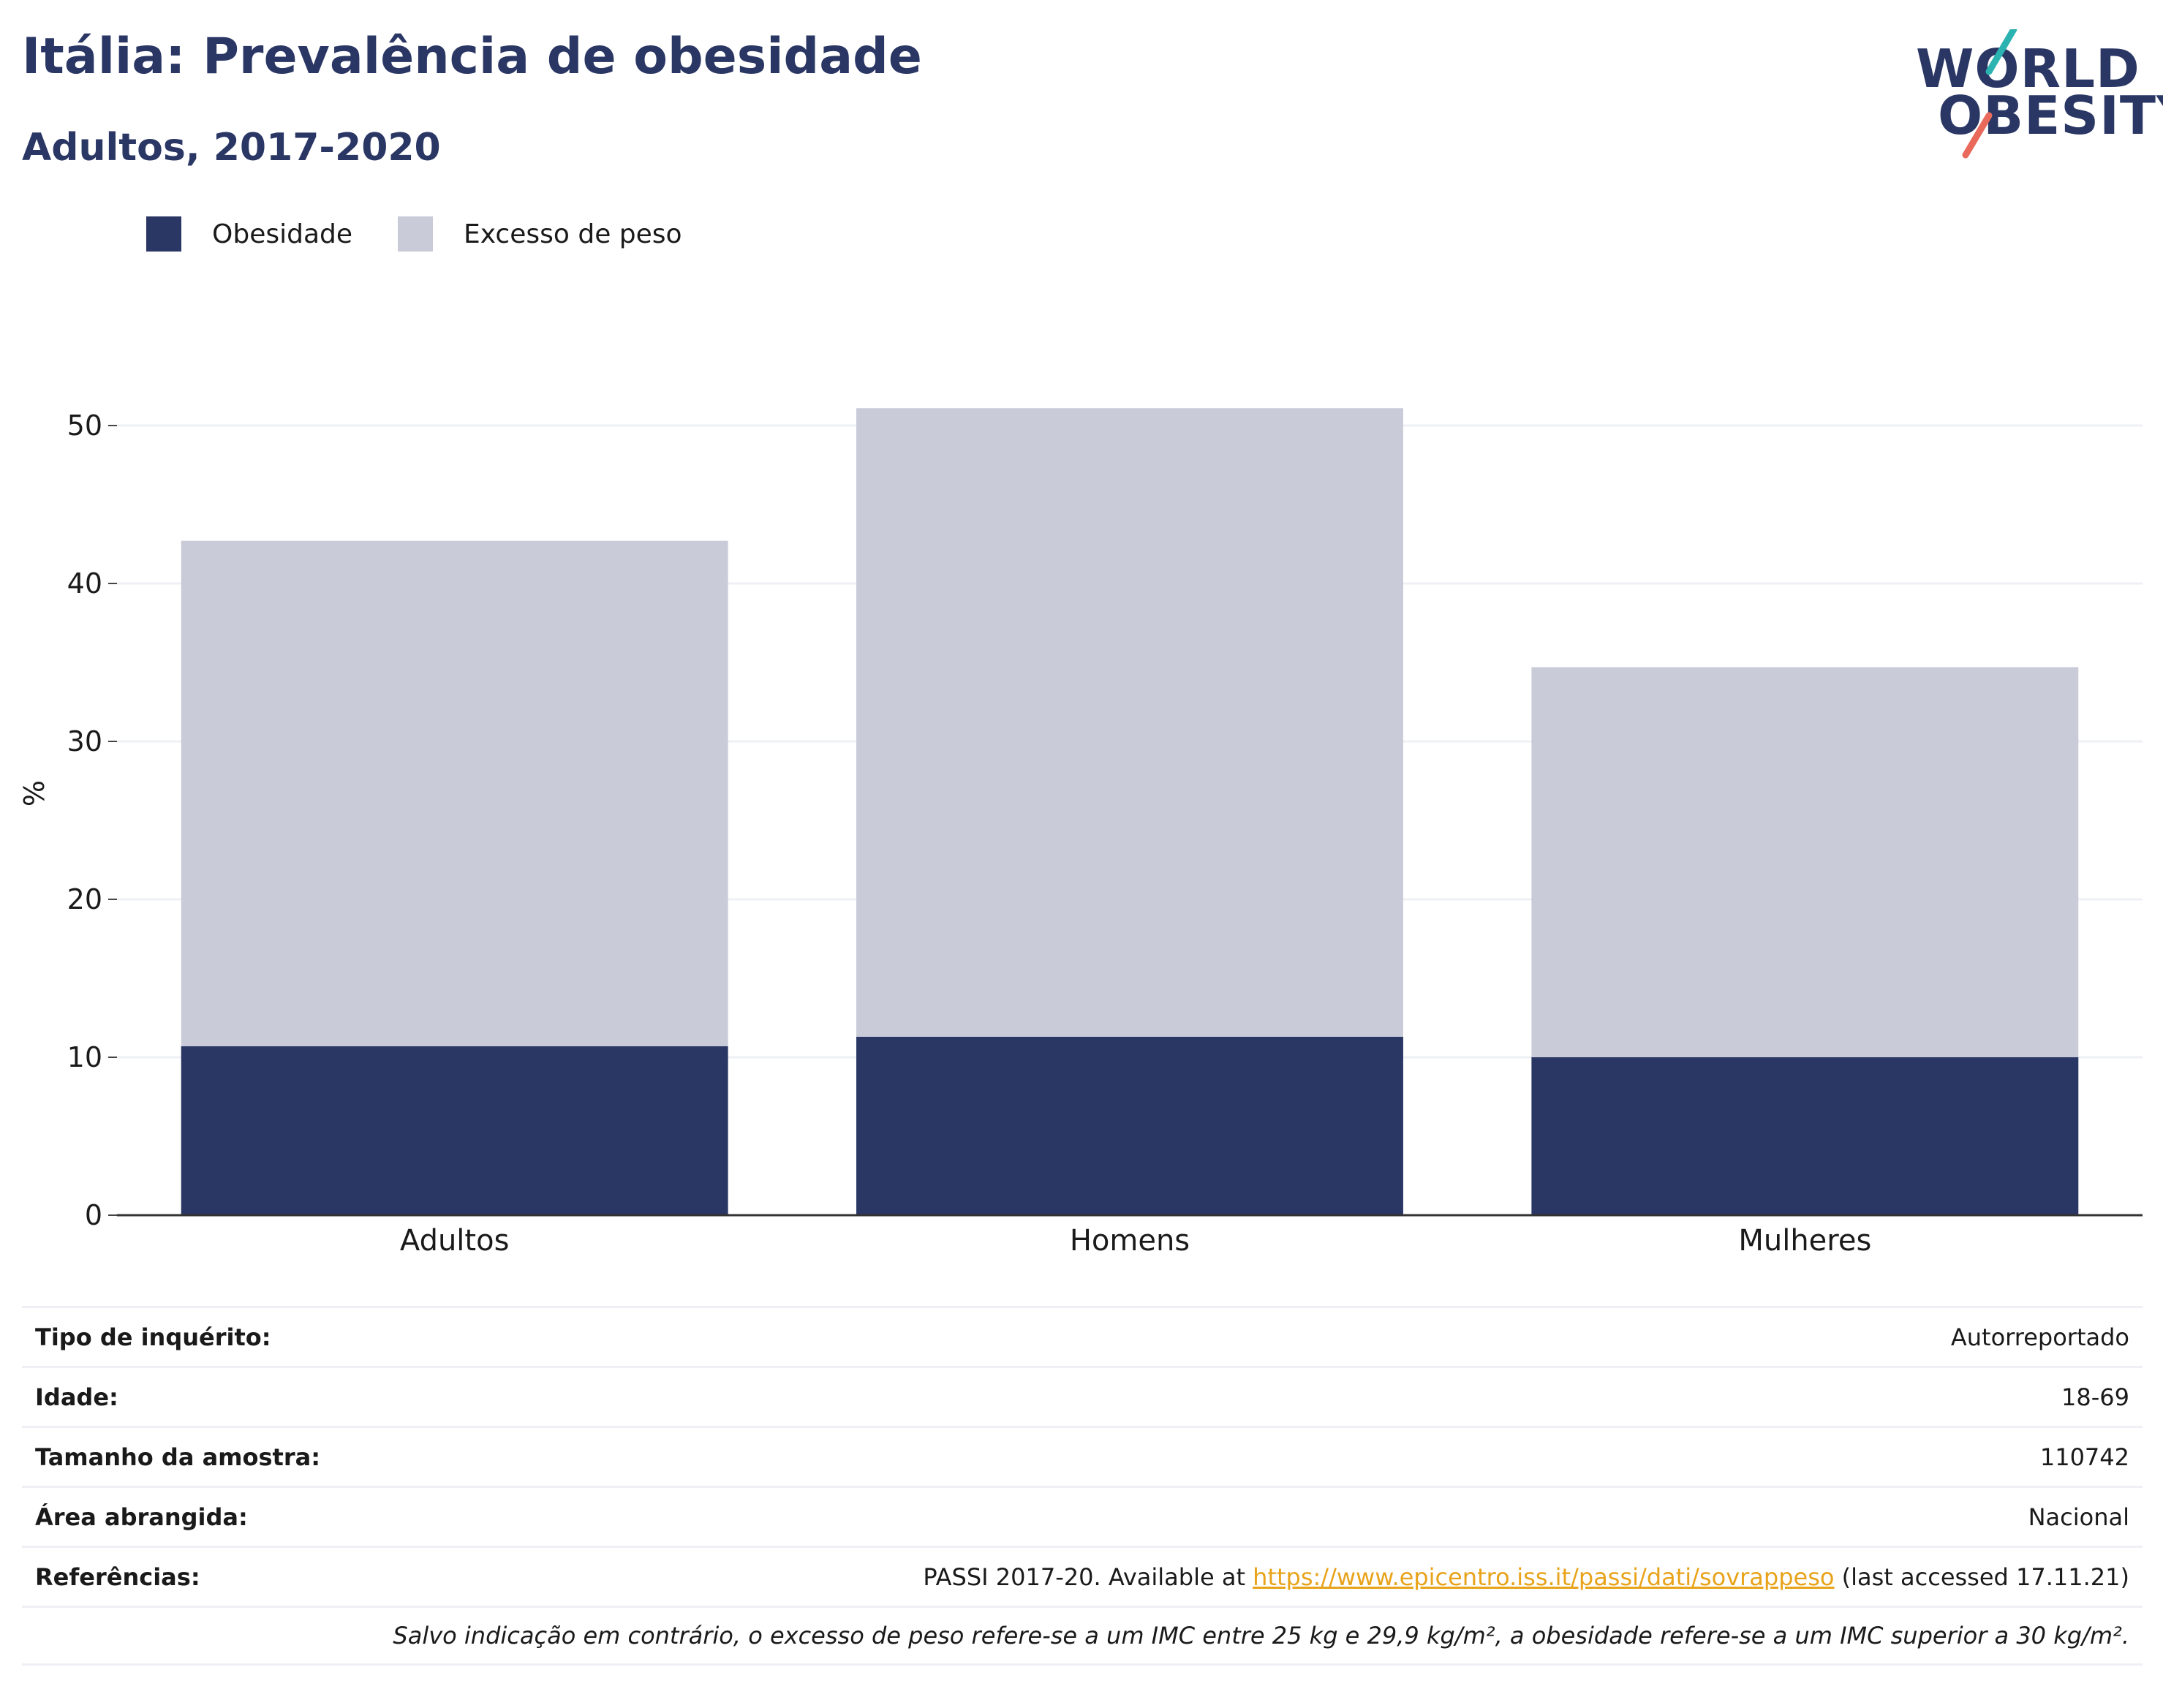 This screenshot has height=1708, width=2163. Describe the element at coordinates (1805, 1241) in the screenshot. I see `x-tick-label: Mulheres` at that location.